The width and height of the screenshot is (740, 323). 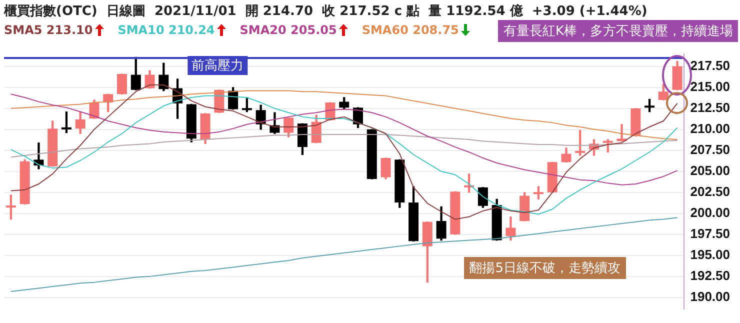 What do you see at coordinates (710, 107) in the screenshot?
I see `y-tick-label: 212.50` at bounding box center [710, 107].